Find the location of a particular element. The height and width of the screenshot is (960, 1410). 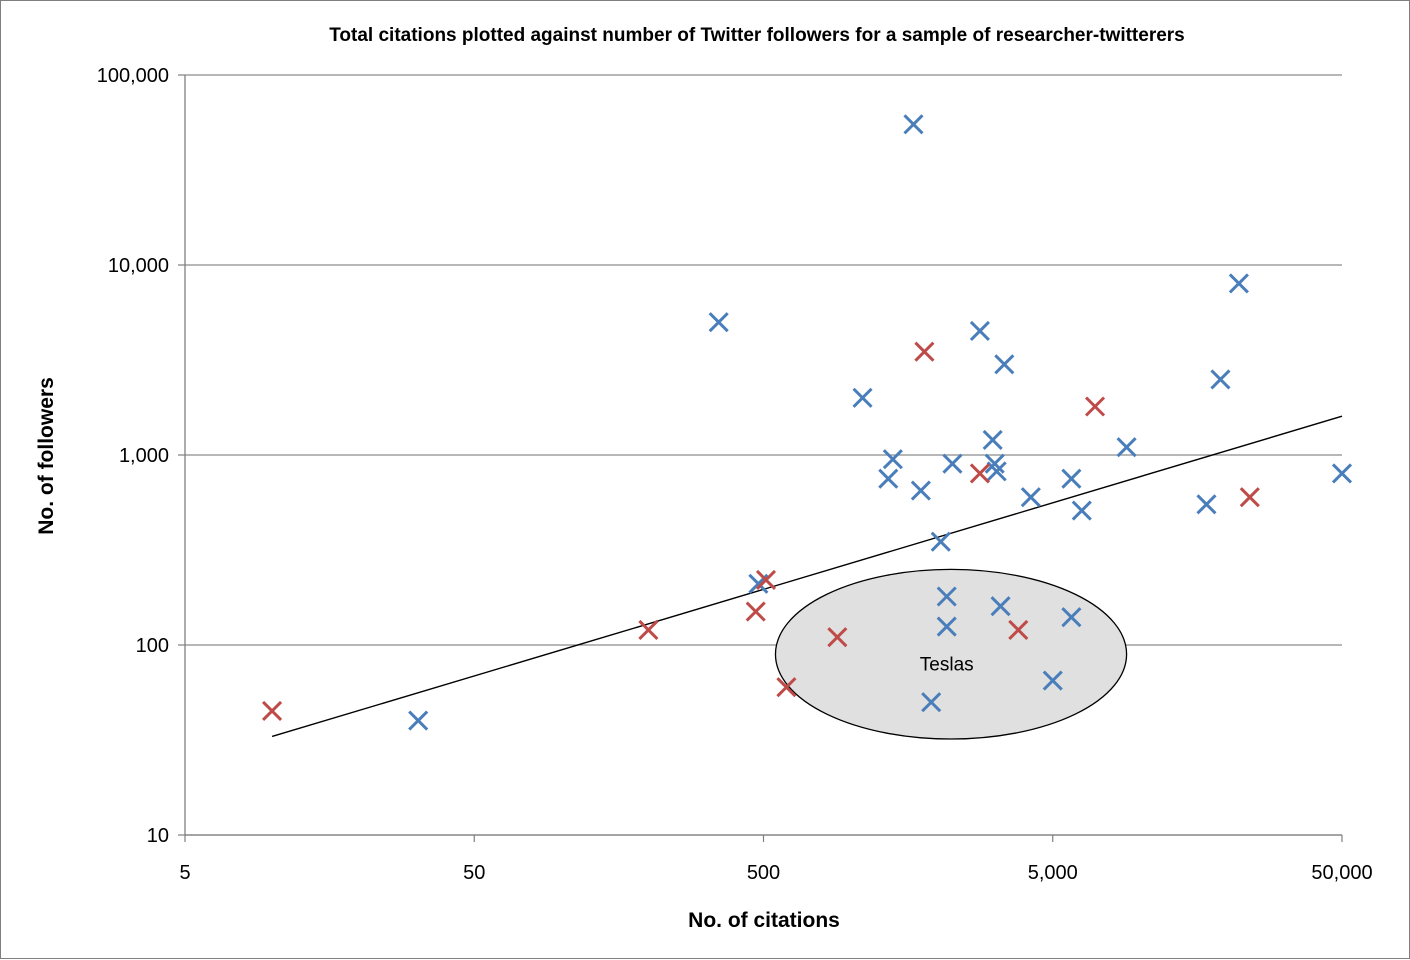

x-tick-label: 5 is located at coordinates (184, 873).